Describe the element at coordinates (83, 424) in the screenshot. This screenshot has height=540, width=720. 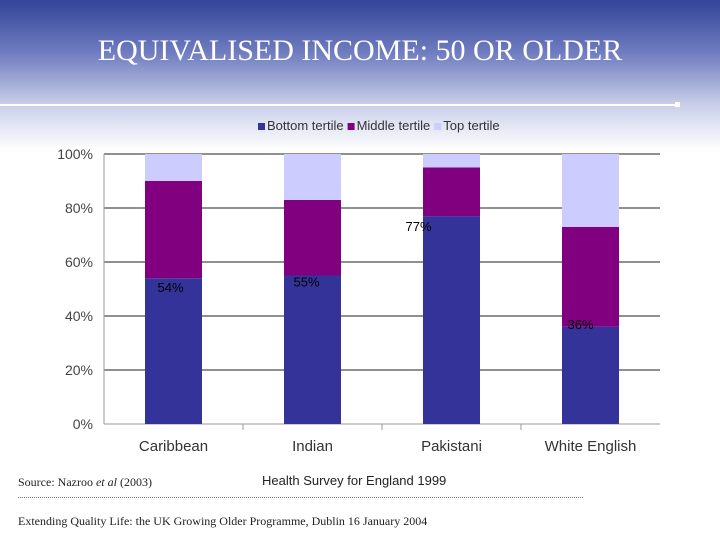
I see `y-tick-label: 0%` at that location.